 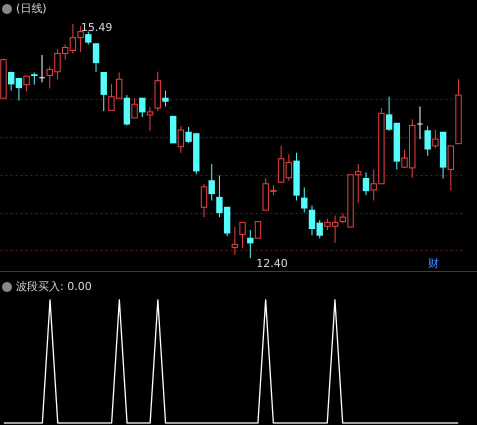 I want to click on chart-title: 波段买入: 0.00, so click(x=54, y=286).